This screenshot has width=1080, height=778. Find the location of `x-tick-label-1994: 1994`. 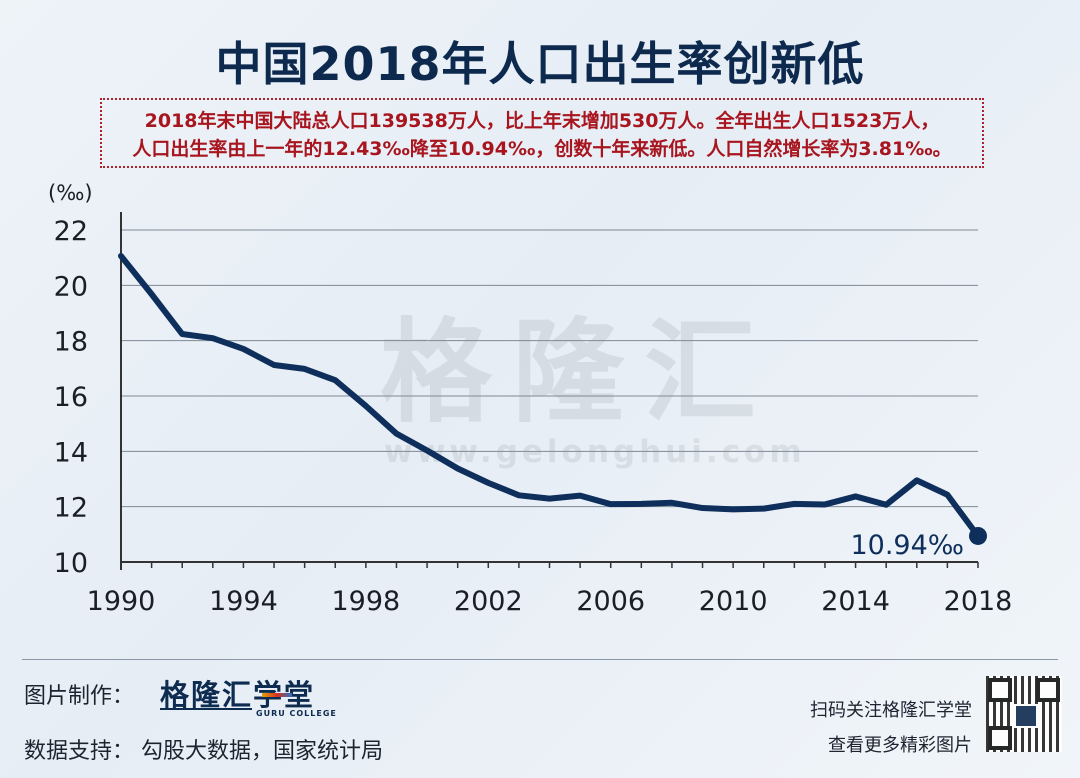

x-tick-label-1994: 1994 is located at coordinates (243, 601).